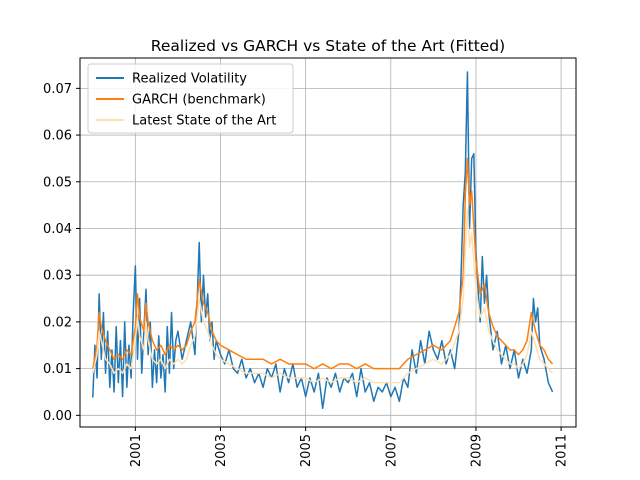 The width and height of the screenshot is (640, 480). What do you see at coordinates (221, 450) in the screenshot?
I see `x-tick-label: 2003` at bounding box center [221, 450].